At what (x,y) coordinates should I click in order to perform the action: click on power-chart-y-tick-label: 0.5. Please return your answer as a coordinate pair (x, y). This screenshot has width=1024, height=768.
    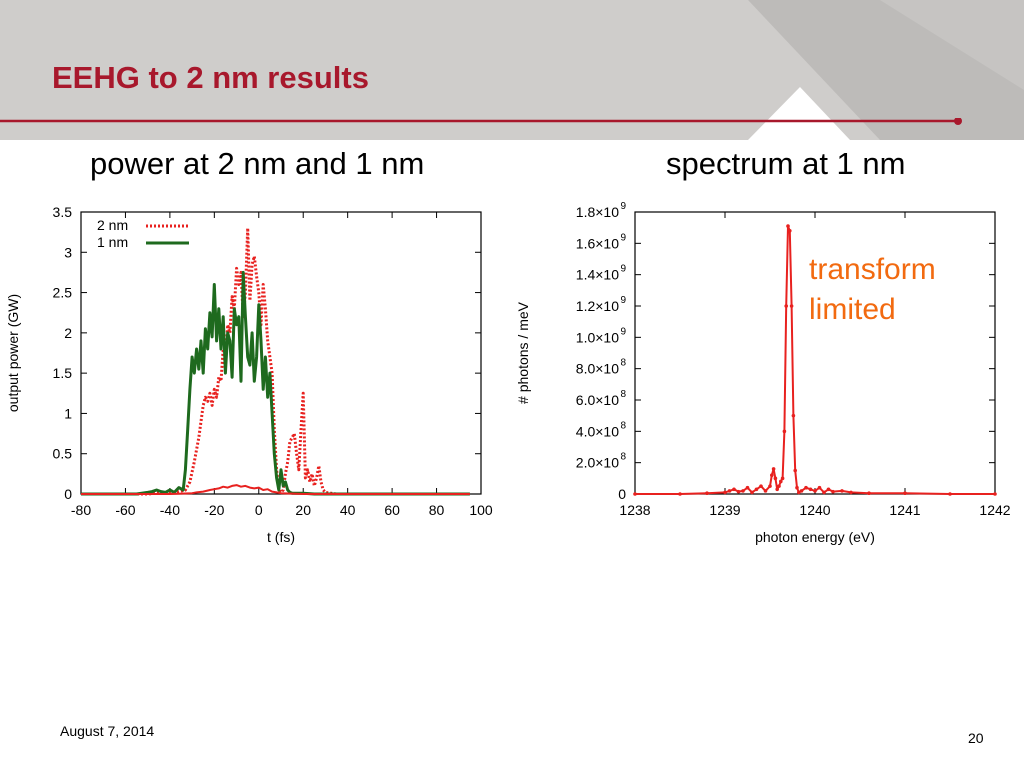
    Looking at the image, I should click on (63, 454).